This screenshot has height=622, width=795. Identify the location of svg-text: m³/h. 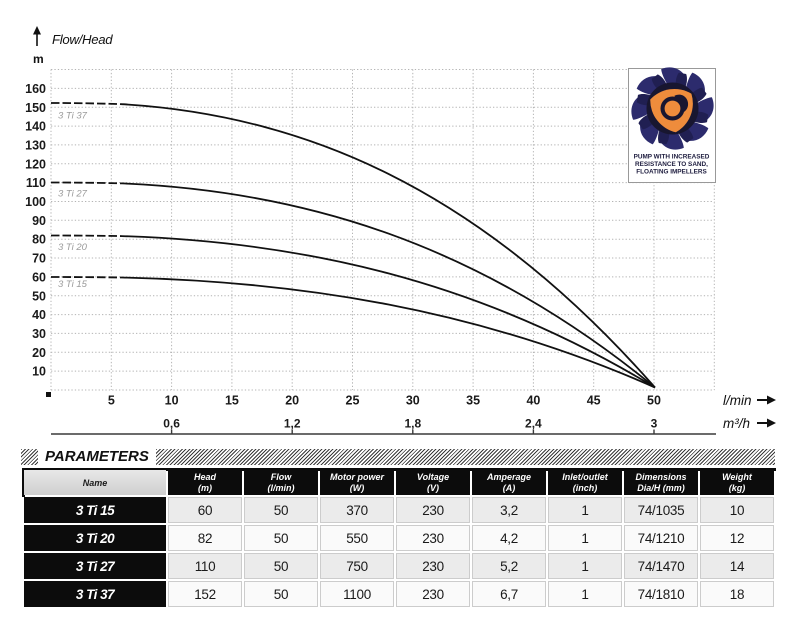
(736, 423).